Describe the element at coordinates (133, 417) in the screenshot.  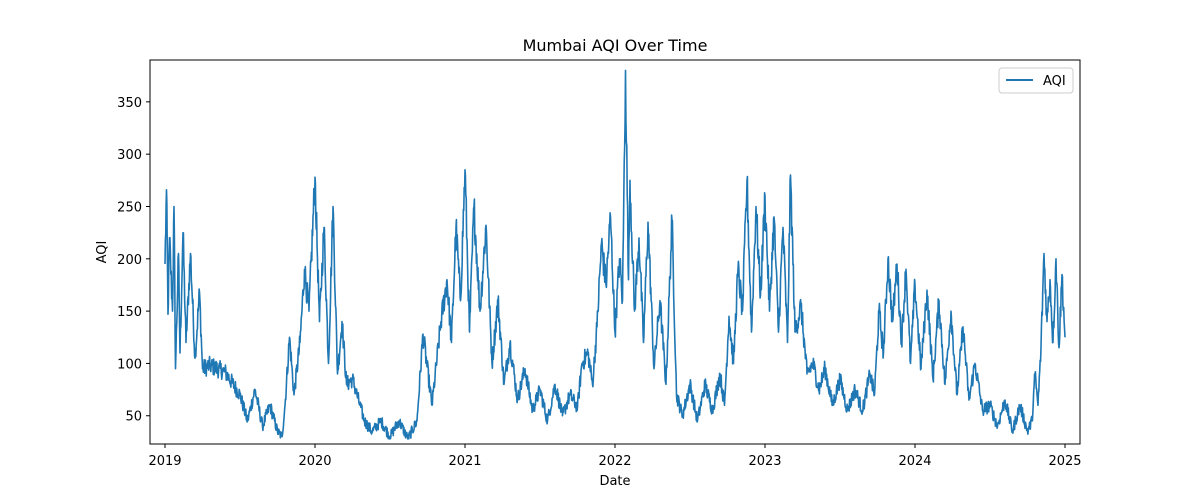
I see `y-tick-label: 50` at that location.